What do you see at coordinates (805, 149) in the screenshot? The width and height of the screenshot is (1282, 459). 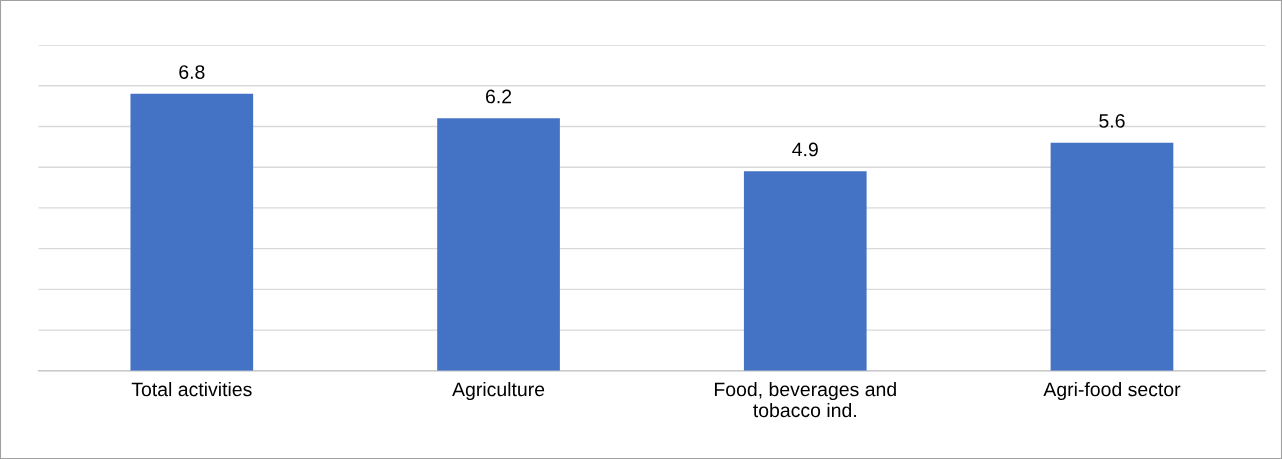 I see `data-label: 4.9` at bounding box center [805, 149].